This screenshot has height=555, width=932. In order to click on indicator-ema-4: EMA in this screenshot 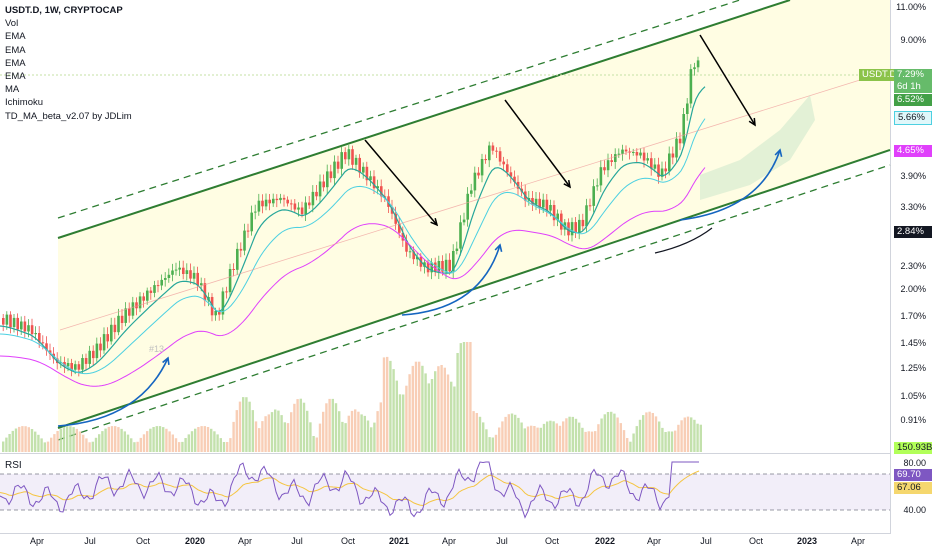, I will do `click(15, 77)`.